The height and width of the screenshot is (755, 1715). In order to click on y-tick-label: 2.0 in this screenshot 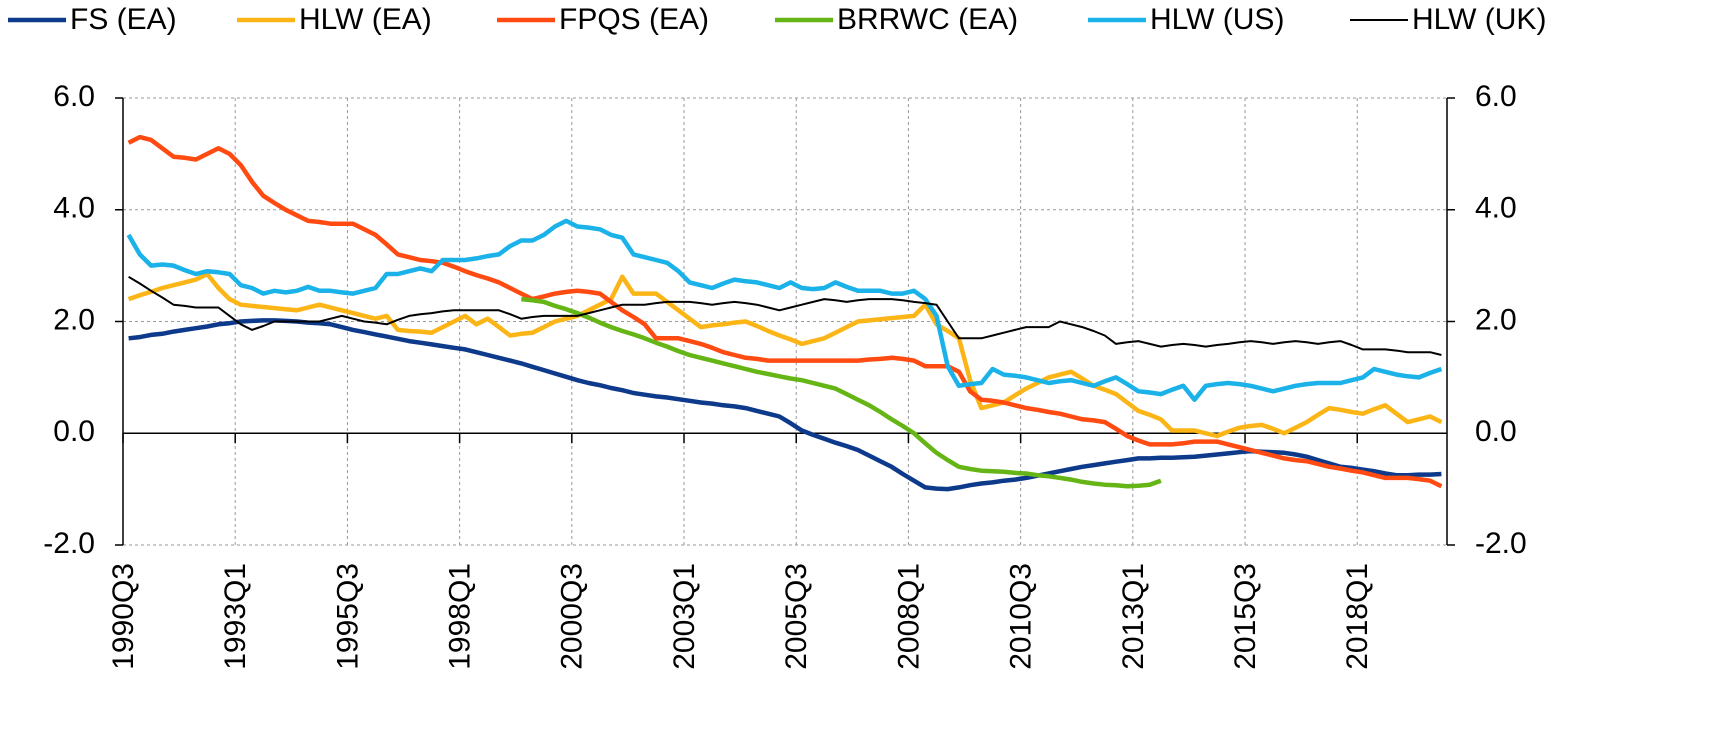, I will do `click(74, 319)`.